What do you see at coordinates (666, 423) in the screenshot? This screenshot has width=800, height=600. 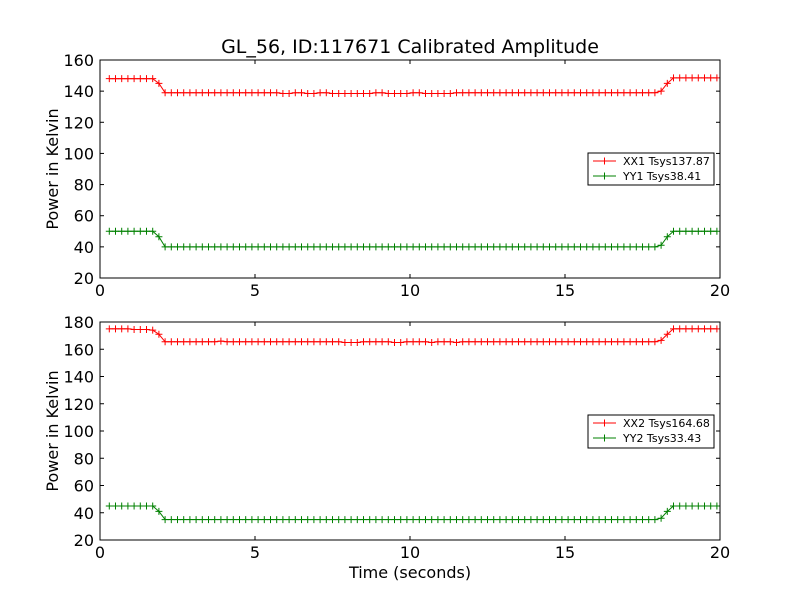 I see `legend-label: XX2 Tsys164.68` at bounding box center [666, 423].